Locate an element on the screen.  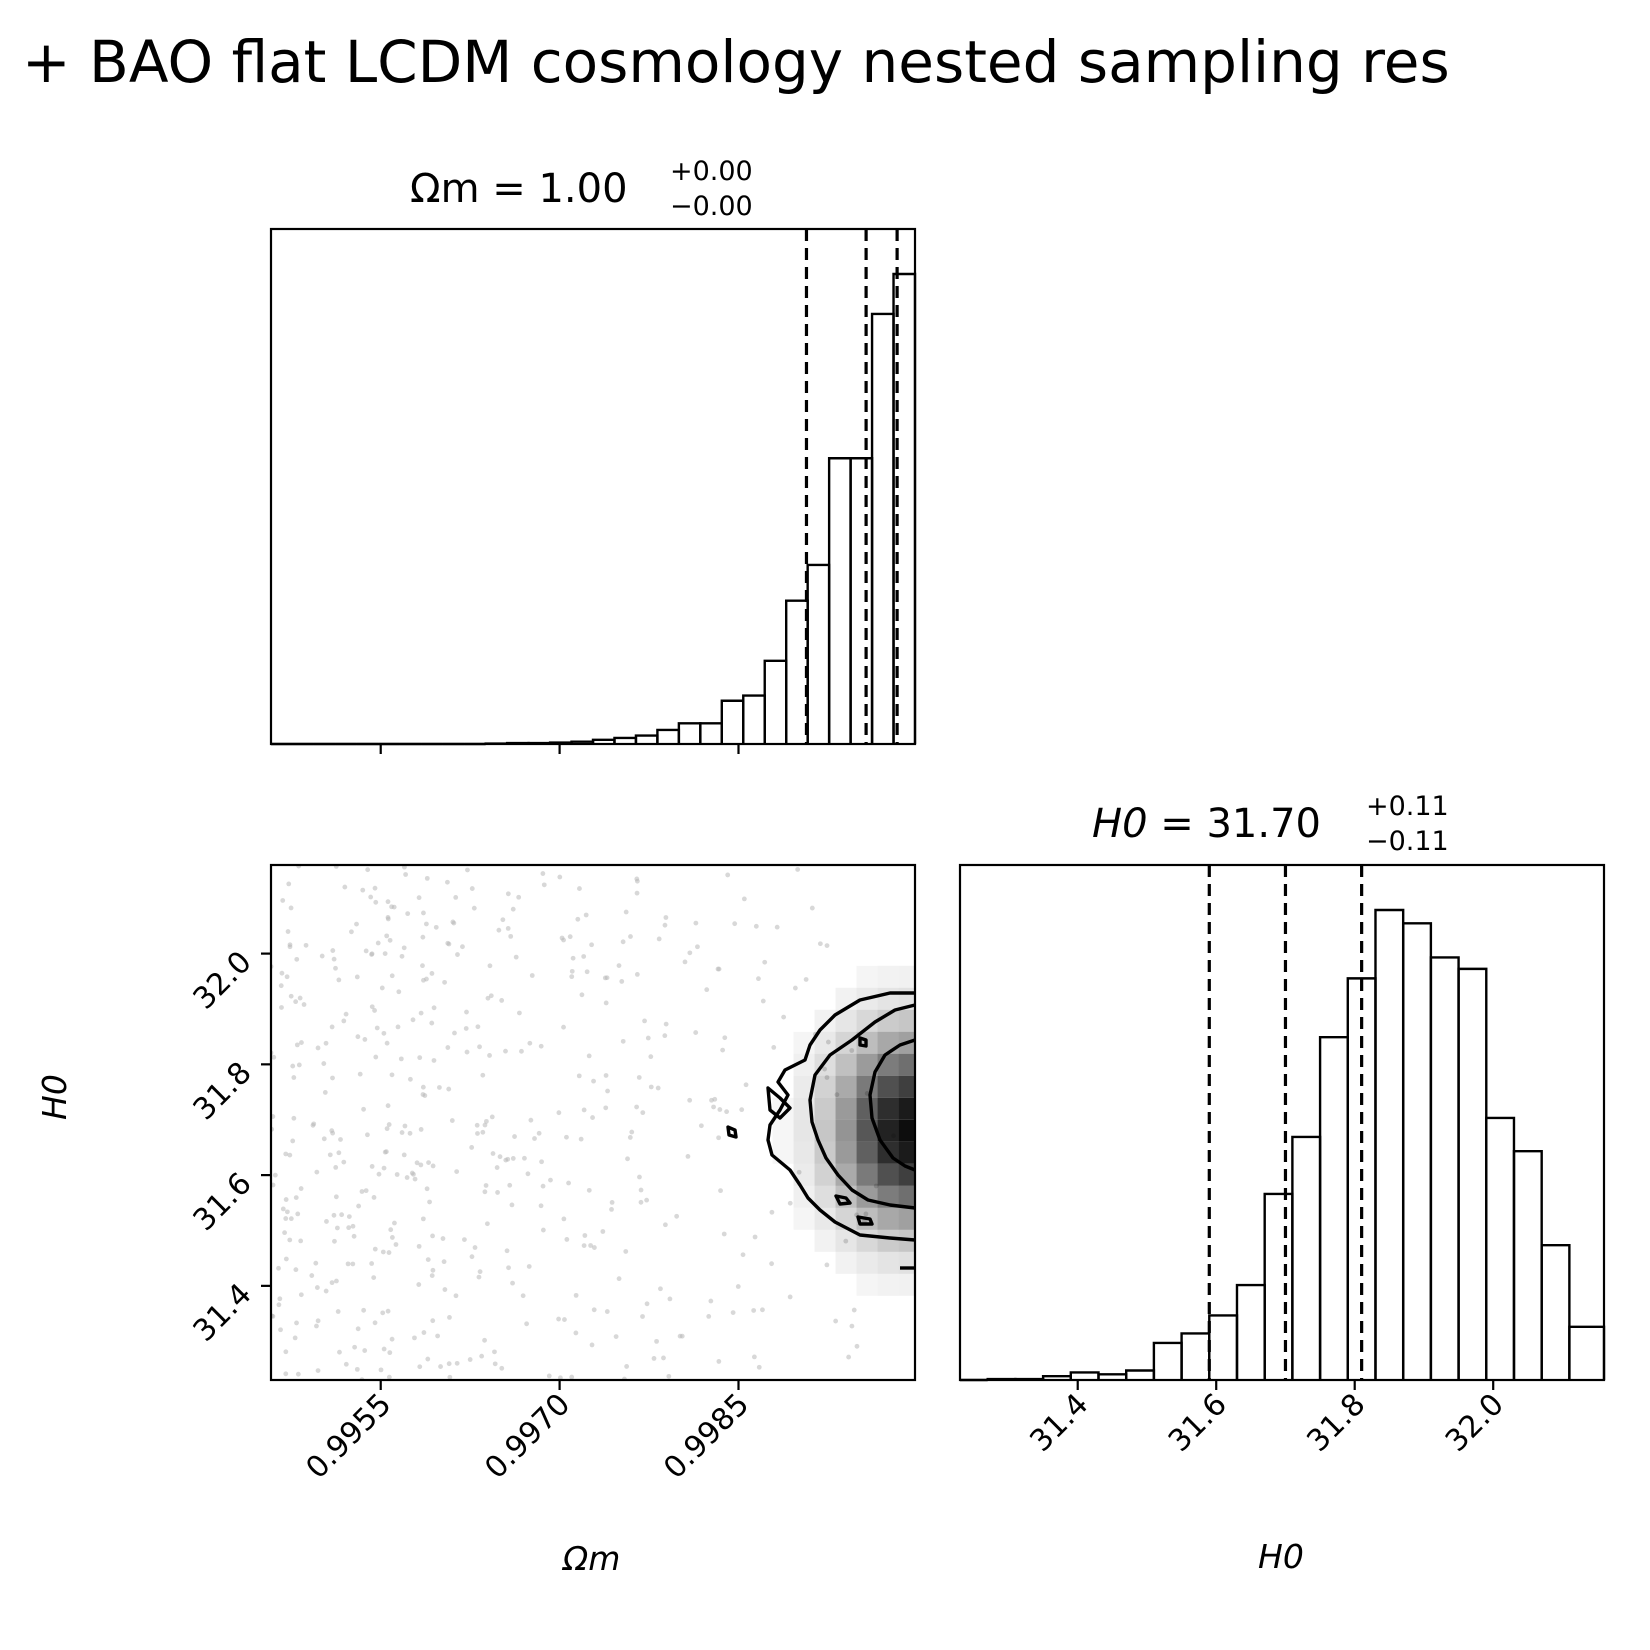
h0-hist-xtick-label-1: 31.6 is located at coordinates (1198, 1423).